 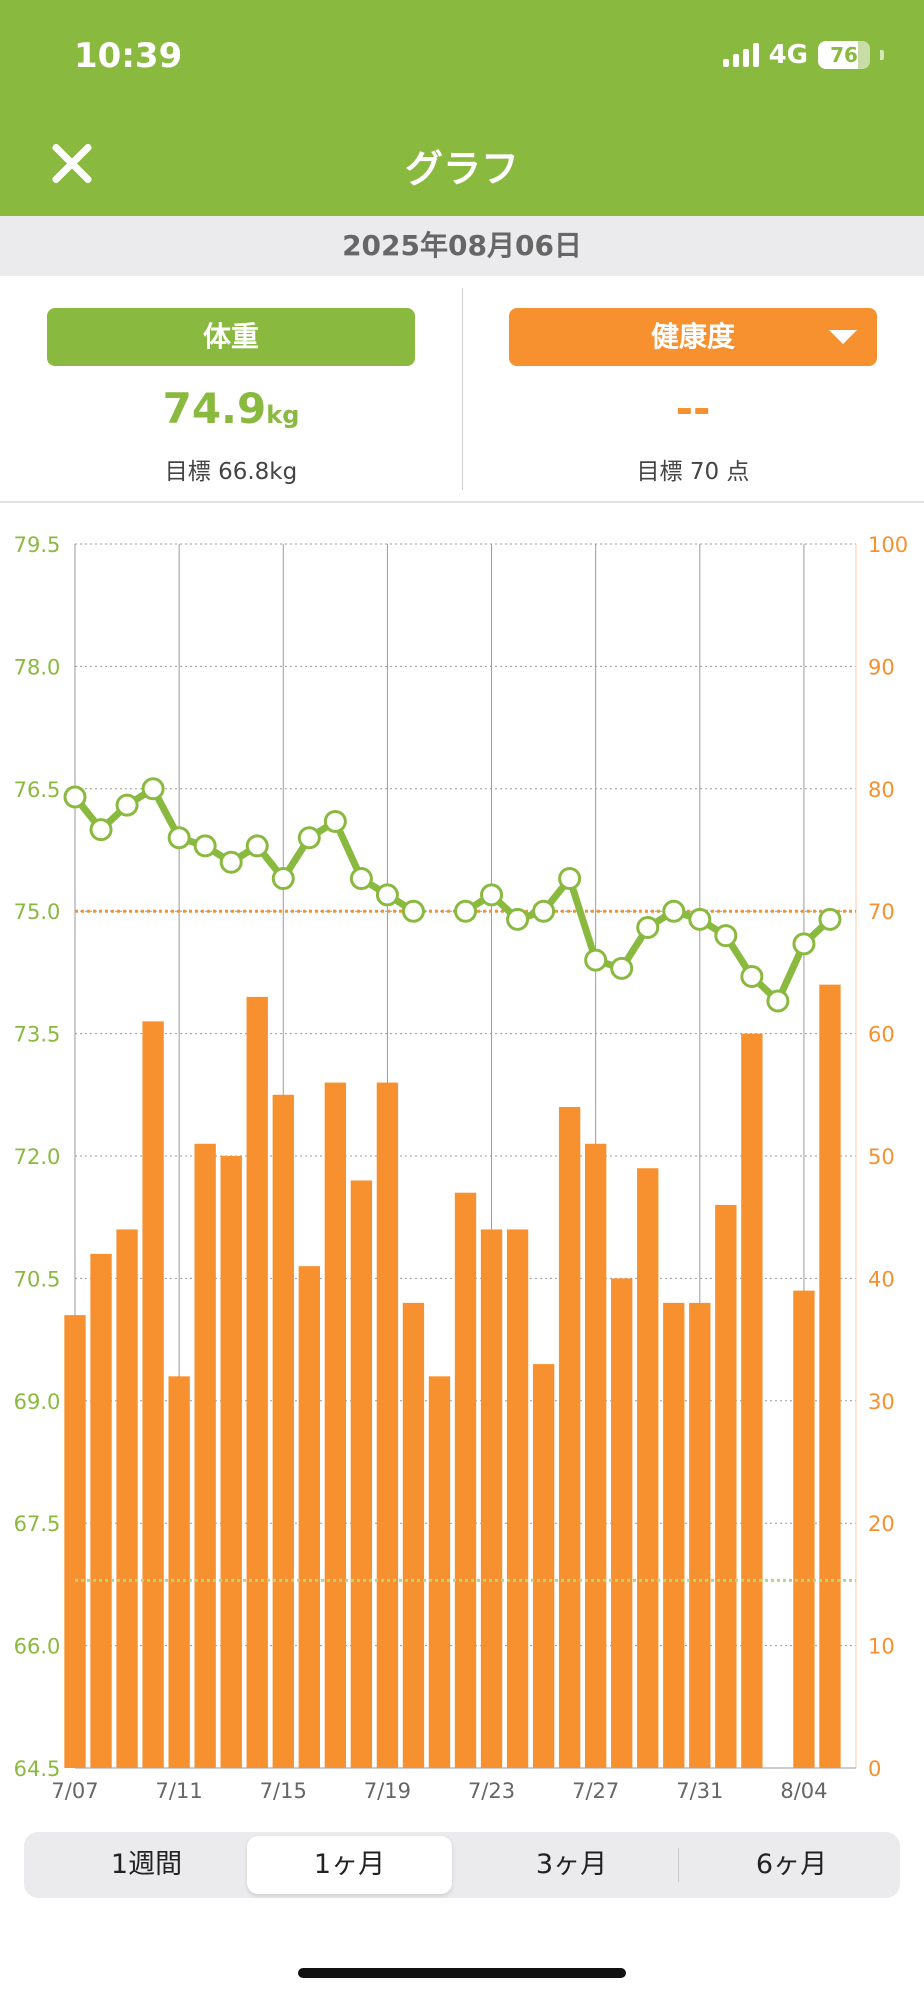 I want to click on tab-3-months: 3ヶ月, so click(x=571, y=1864).